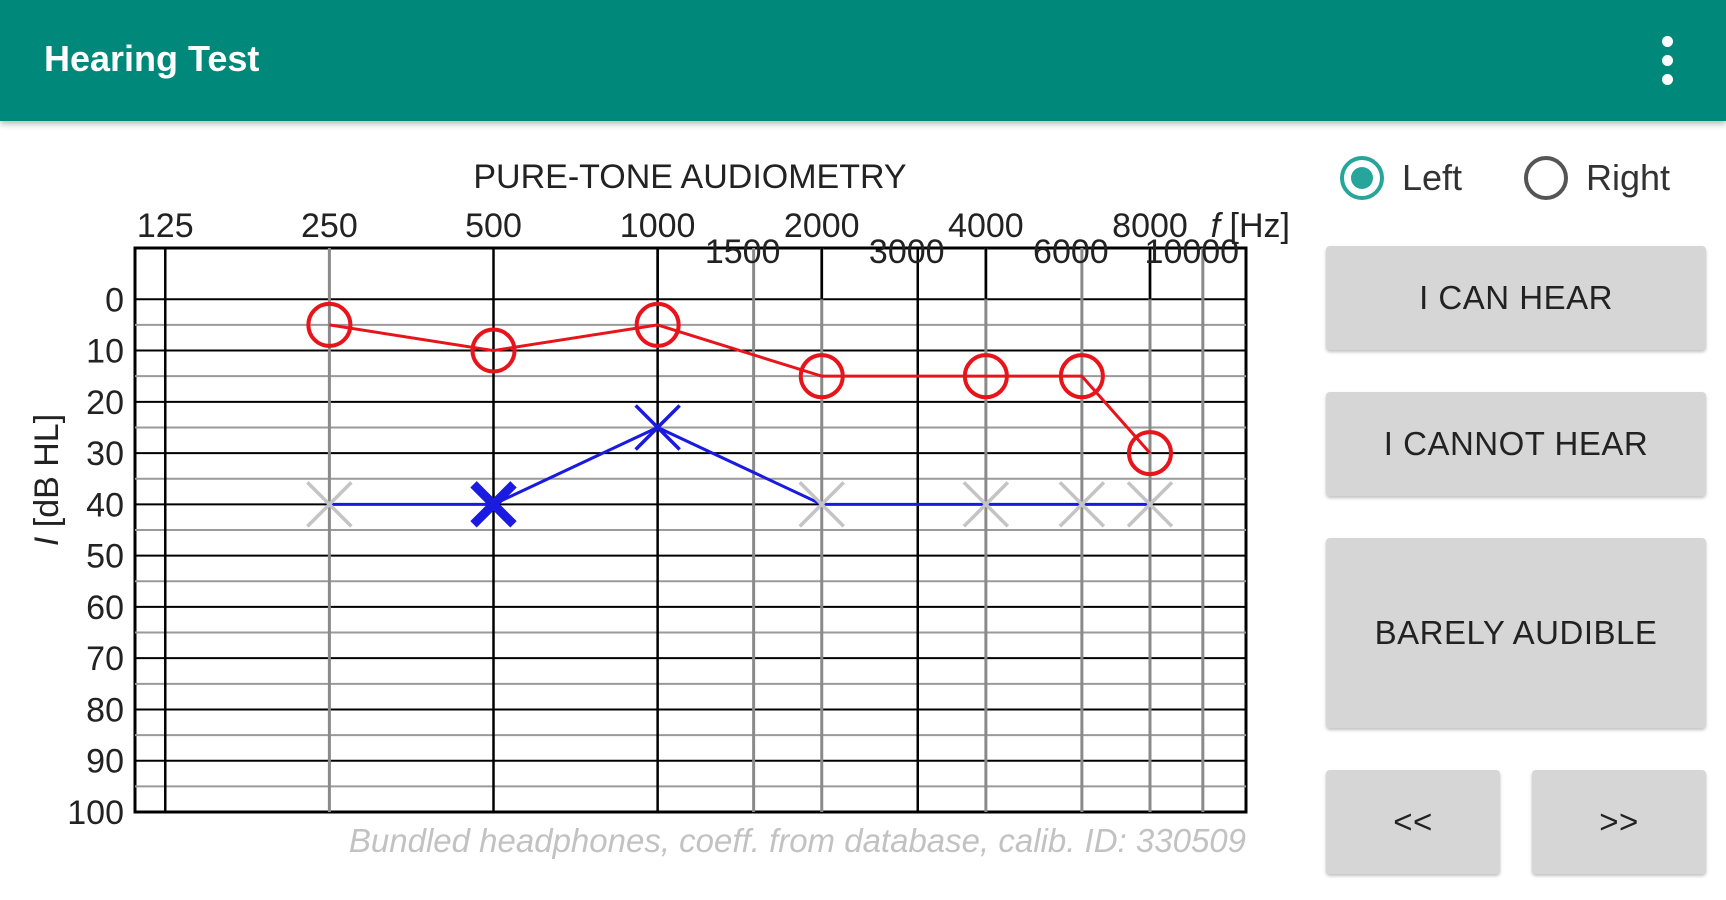 The height and width of the screenshot is (900, 1726). What do you see at coordinates (986, 226) in the screenshot?
I see `x-tick-label: 4000` at bounding box center [986, 226].